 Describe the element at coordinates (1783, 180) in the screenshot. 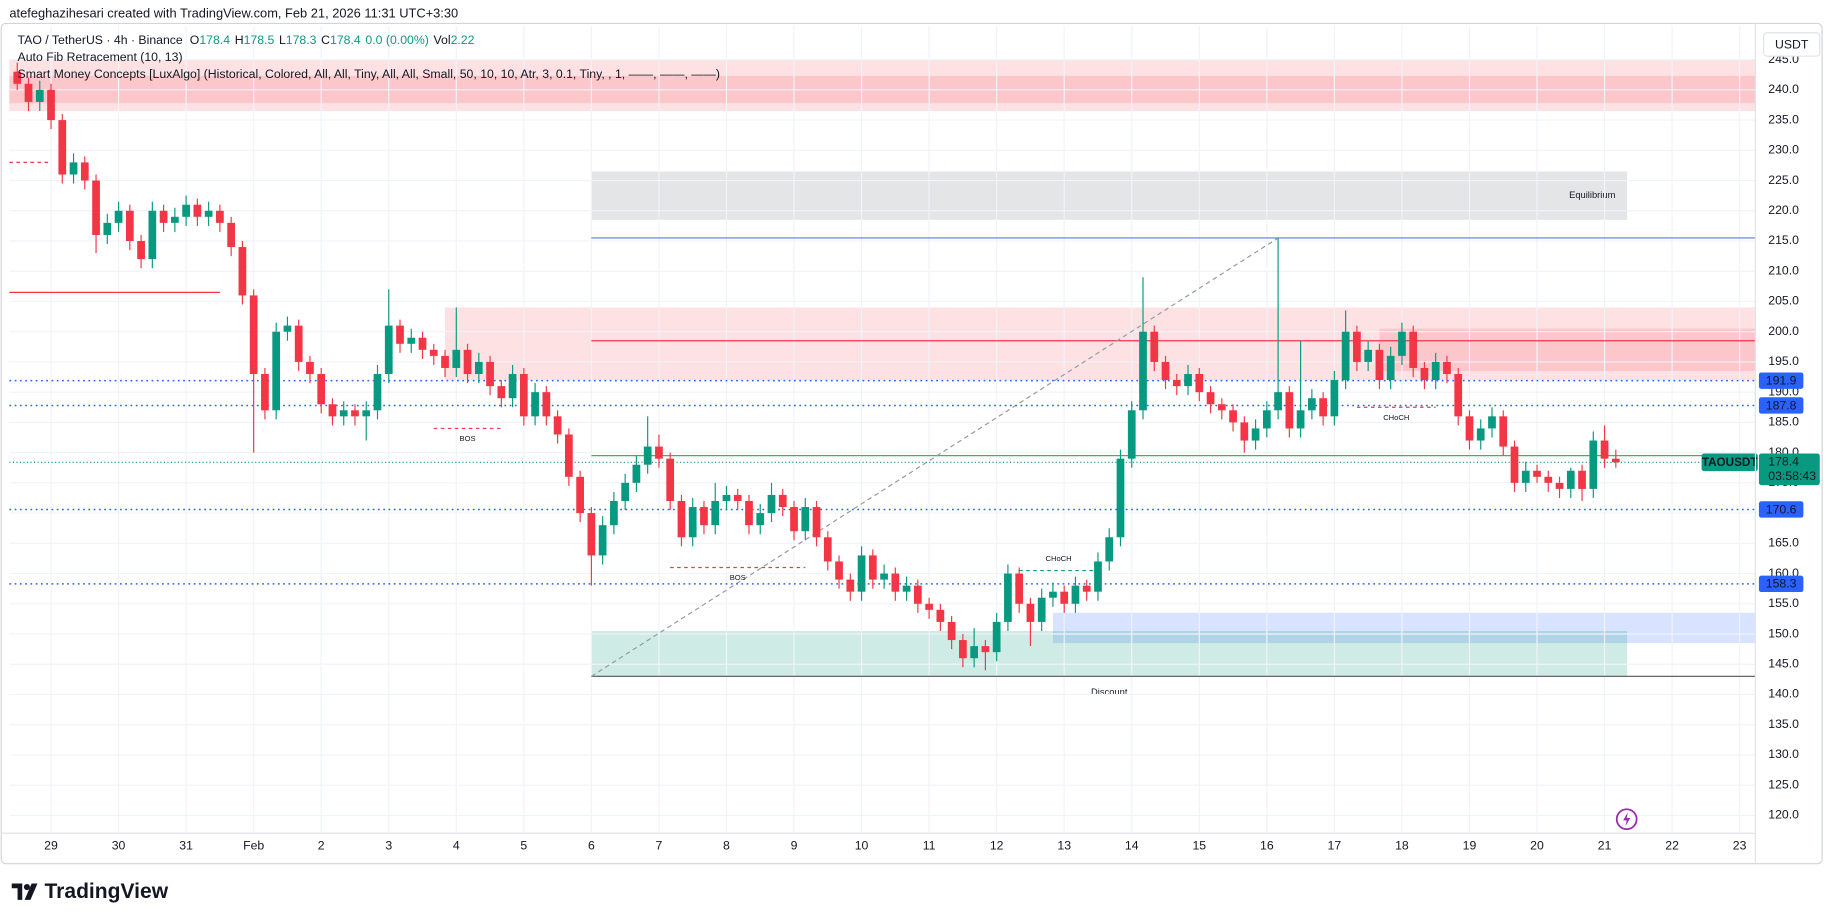

I see `y-tick-label: 225.0` at that location.